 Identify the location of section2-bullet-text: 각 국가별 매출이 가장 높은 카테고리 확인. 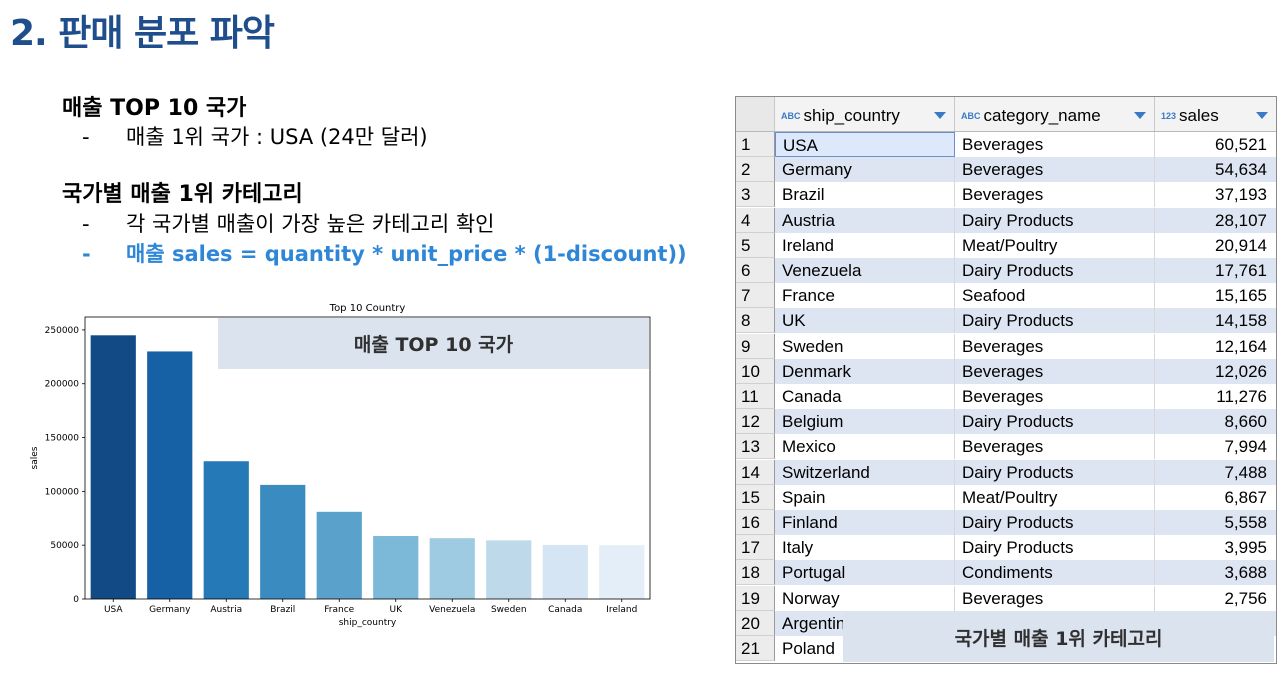
(310, 224).